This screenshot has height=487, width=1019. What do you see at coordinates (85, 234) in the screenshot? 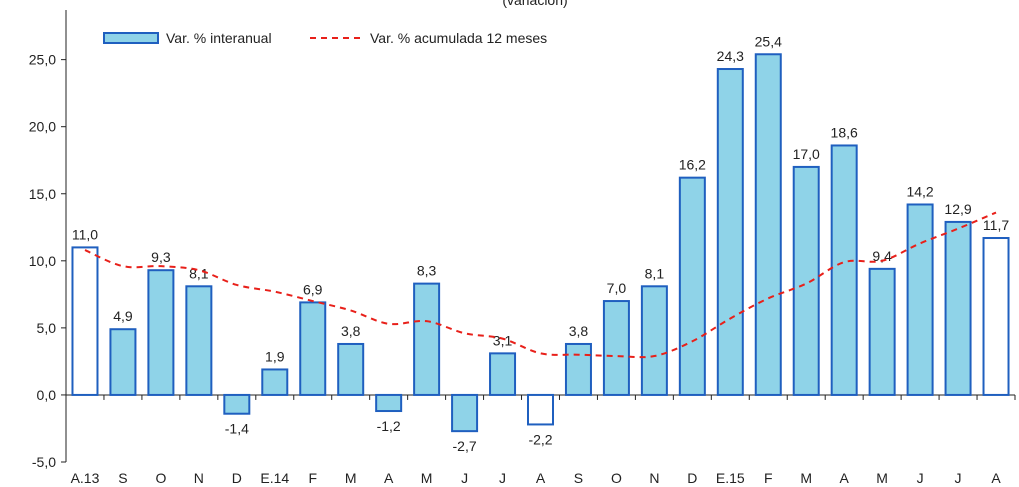
I see `bar-data-label: 11,0` at bounding box center [85, 234].